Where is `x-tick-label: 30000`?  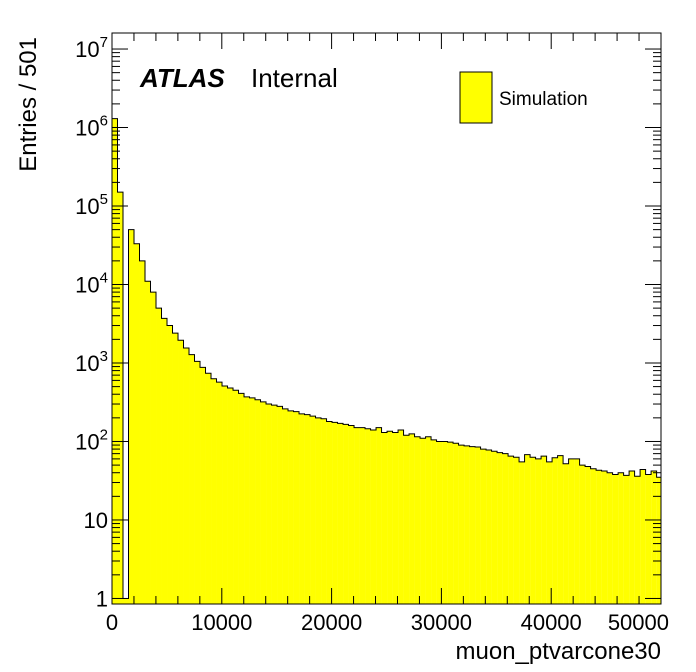 x-tick-label: 30000 is located at coordinates (441, 622).